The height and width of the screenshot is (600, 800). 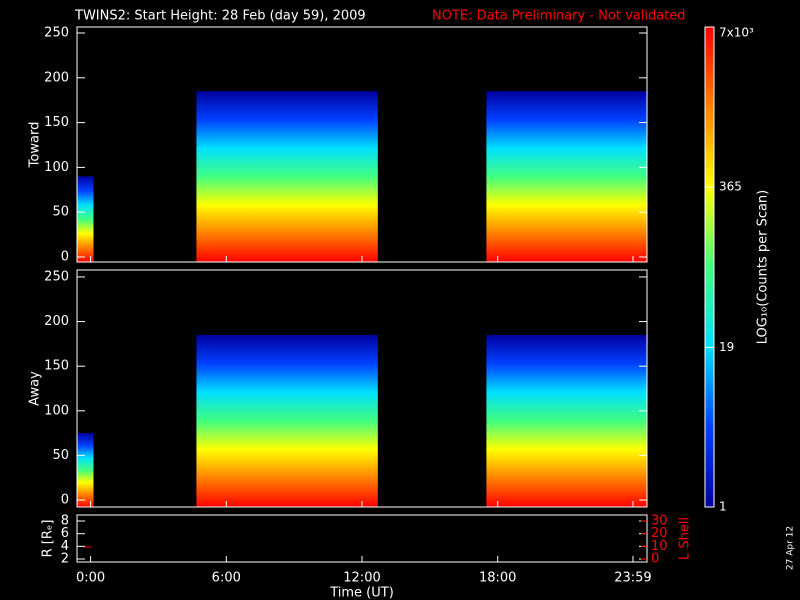 What do you see at coordinates (730, 187) in the screenshot?
I see `colorbar-tick-label: 365` at bounding box center [730, 187].